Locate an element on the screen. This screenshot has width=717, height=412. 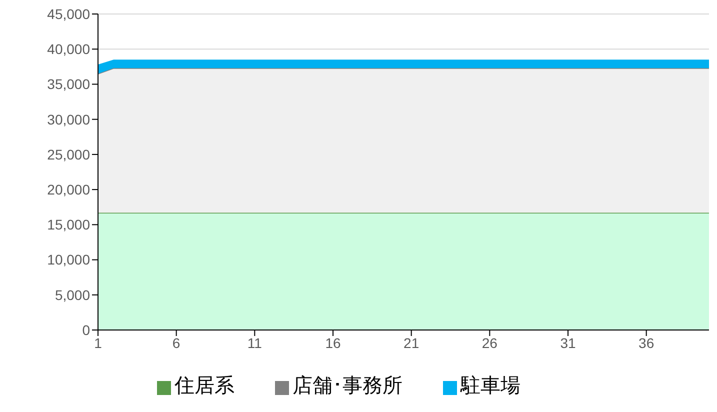
x-tick-label: 16 is located at coordinates (333, 342).